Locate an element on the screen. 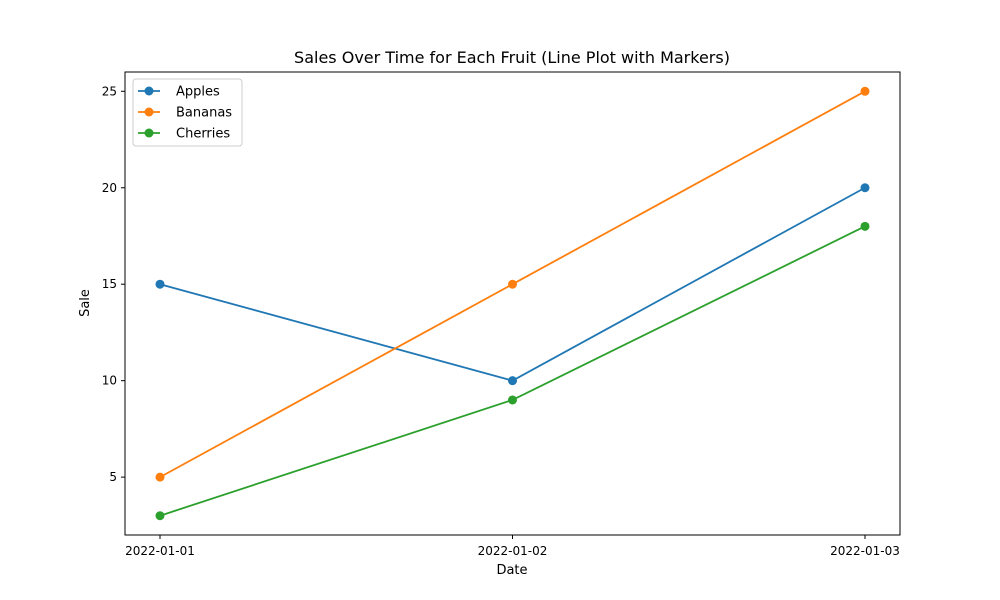 This screenshot has width=1000, height=600. legend-label-apples: Apples is located at coordinates (198, 92).